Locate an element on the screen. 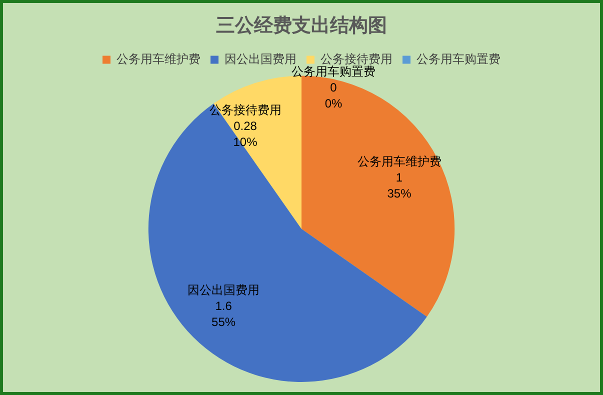 The height and width of the screenshot is (395, 603). chart-title: 三公经费支出结构图 is located at coordinates (301, 25).